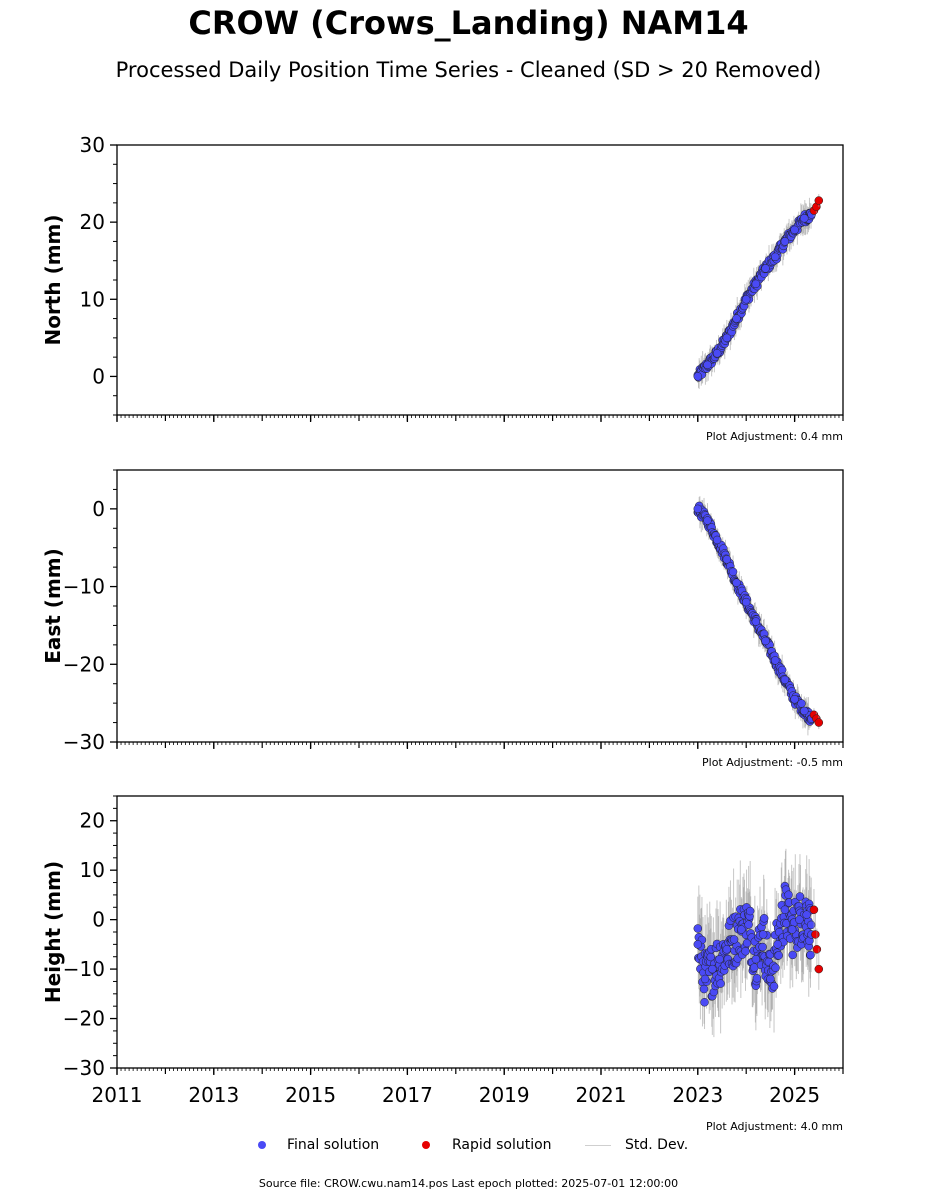  I want to click on east-ytick-label: −10, so click(84, 587).